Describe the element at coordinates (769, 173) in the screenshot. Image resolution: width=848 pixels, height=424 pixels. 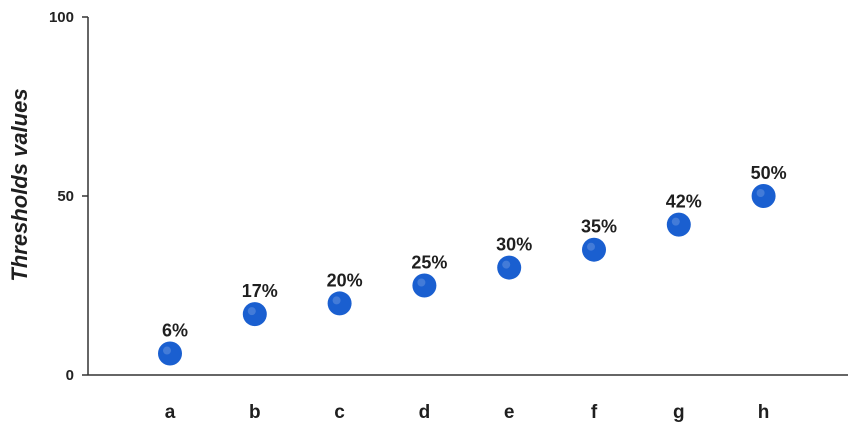
I see `data-label: 50%` at that location.